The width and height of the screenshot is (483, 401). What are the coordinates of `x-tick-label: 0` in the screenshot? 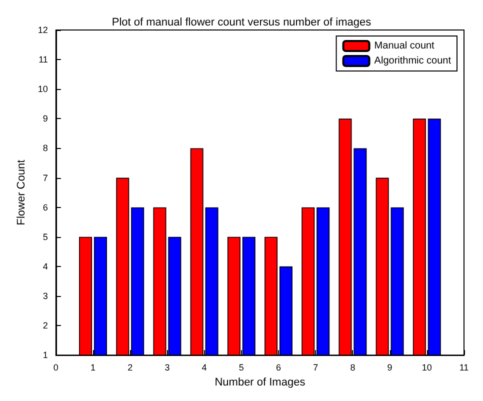 It's located at (55, 367).